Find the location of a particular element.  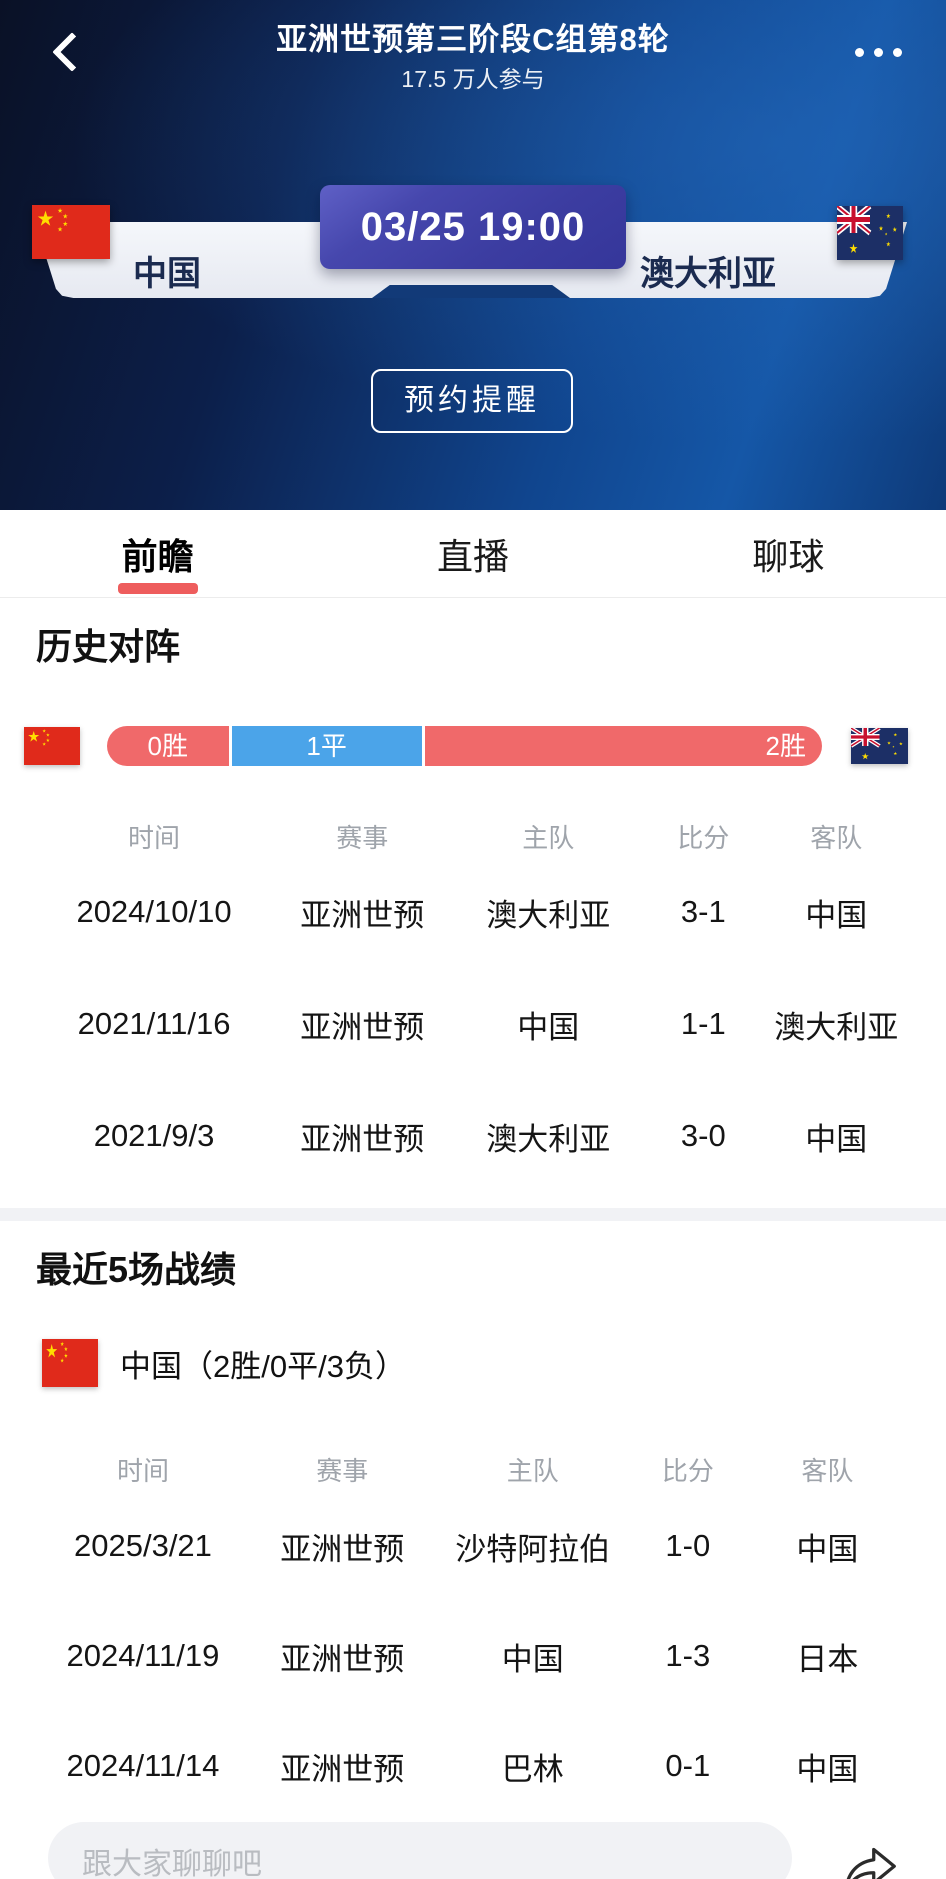

match-home-team: 沙特阿拉伯 is located at coordinates (533, 1549).